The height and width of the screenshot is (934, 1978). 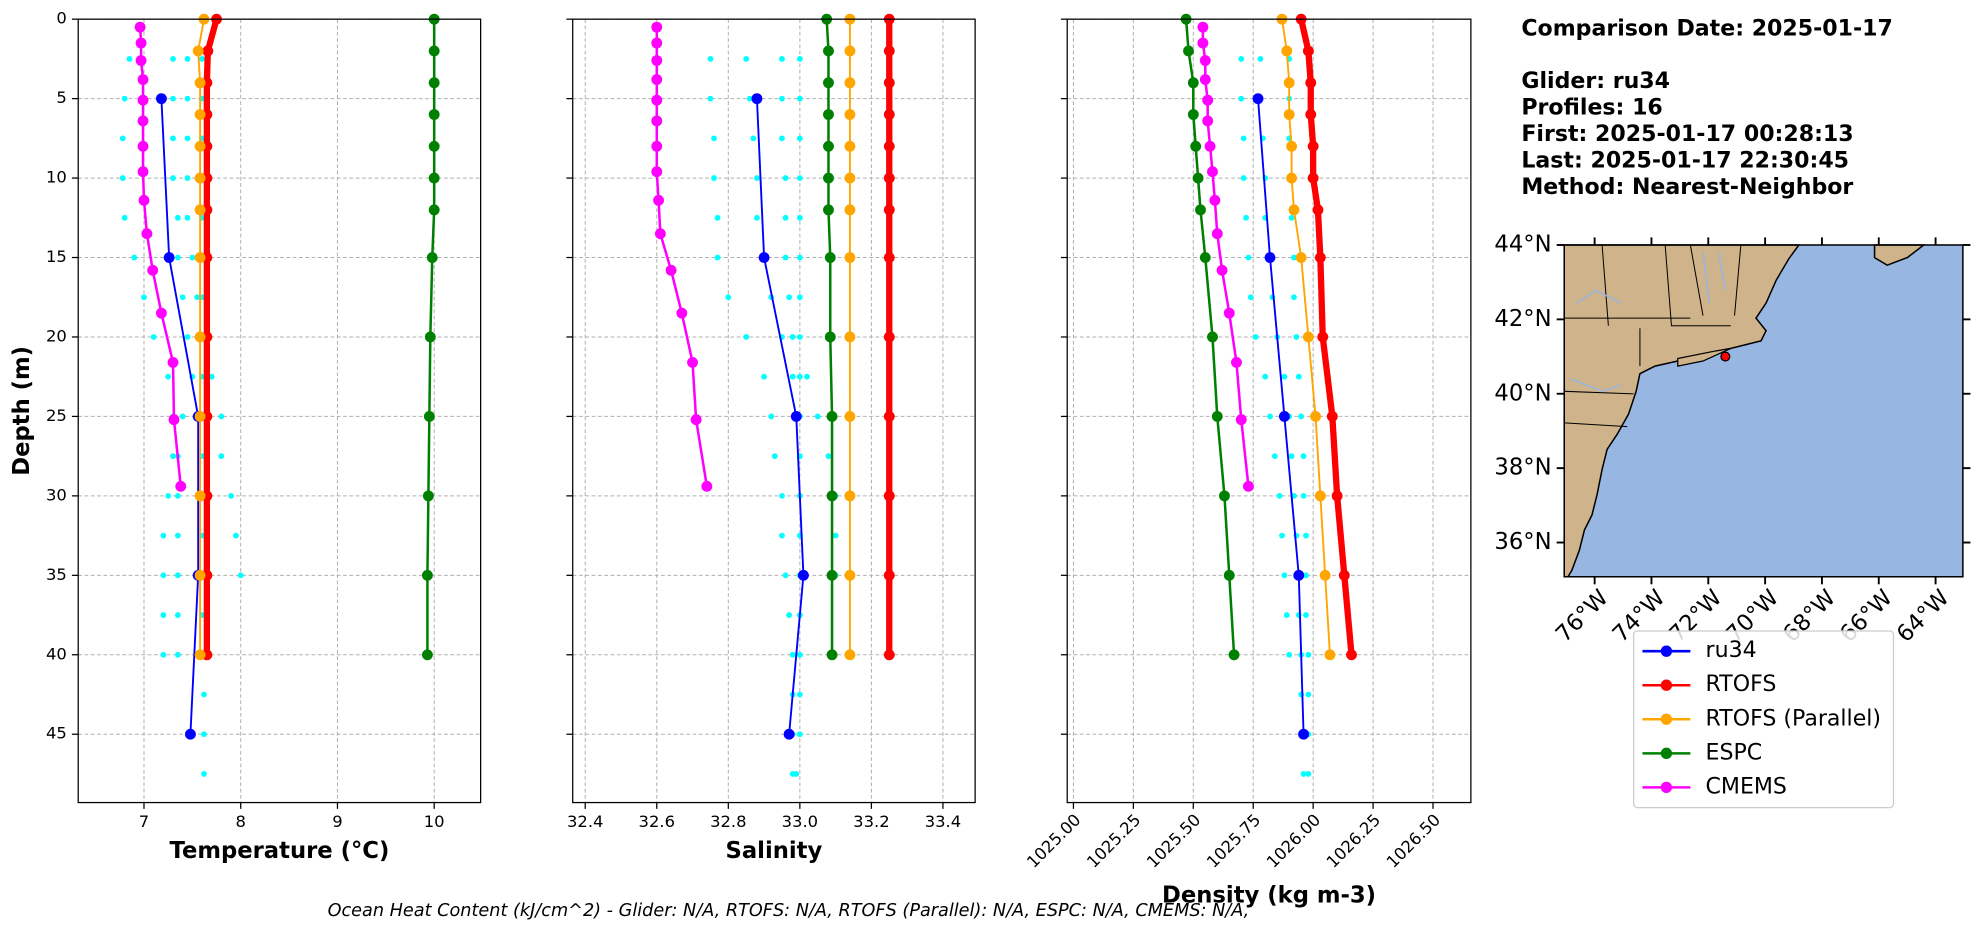 I want to click on y-tick-label: 15, so click(x=56, y=256).